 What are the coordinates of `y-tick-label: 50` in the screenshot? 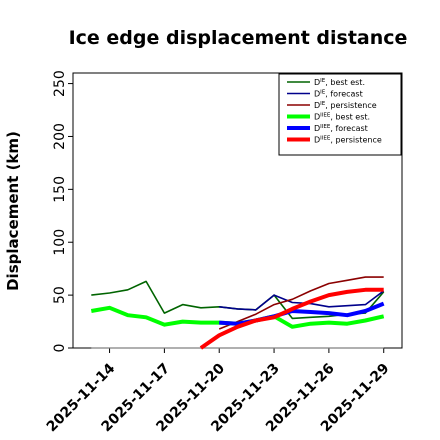 It's located at (60, 295).